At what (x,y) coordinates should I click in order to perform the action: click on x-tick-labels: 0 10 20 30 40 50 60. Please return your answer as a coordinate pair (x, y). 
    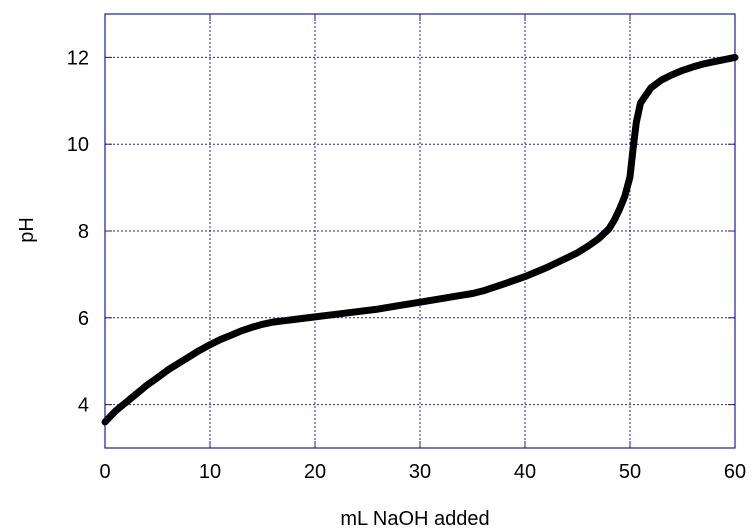
    Looking at the image, I should click on (422, 472).